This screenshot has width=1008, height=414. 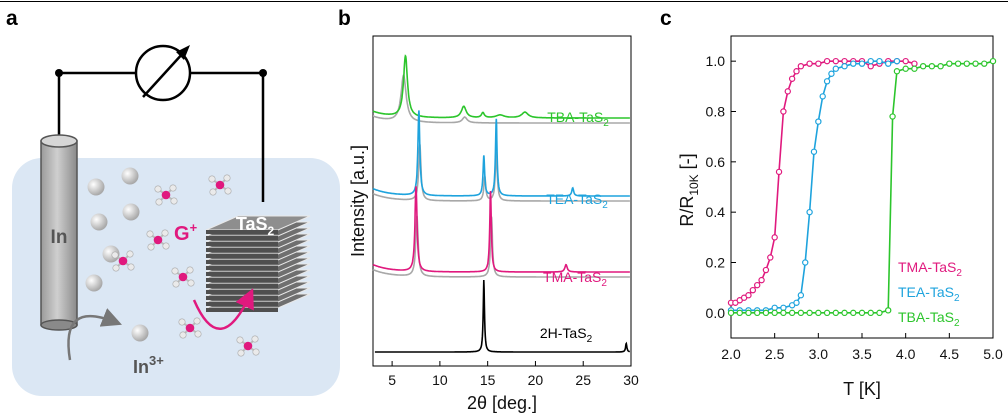 I want to click on legend: TMA-TaS2 TEA-TaS2 TBA-TaS2, so click(x=930, y=294).